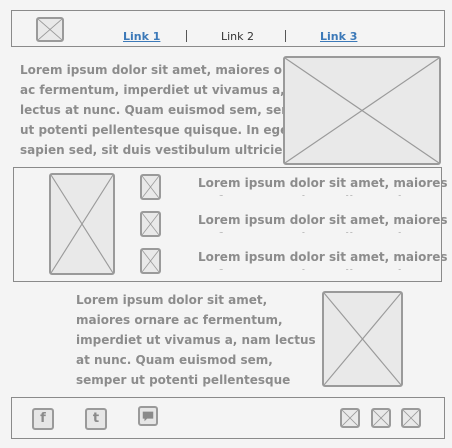 The image size is (452, 448). What do you see at coordinates (339, 36) in the screenshot?
I see `nav-link-3: Link 3` at bounding box center [339, 36].